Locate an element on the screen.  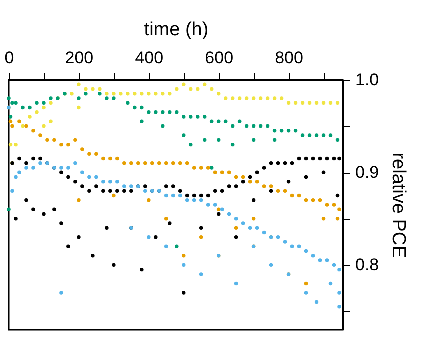
y-tick-label: 0.8 is located at coordinates (368, 265).